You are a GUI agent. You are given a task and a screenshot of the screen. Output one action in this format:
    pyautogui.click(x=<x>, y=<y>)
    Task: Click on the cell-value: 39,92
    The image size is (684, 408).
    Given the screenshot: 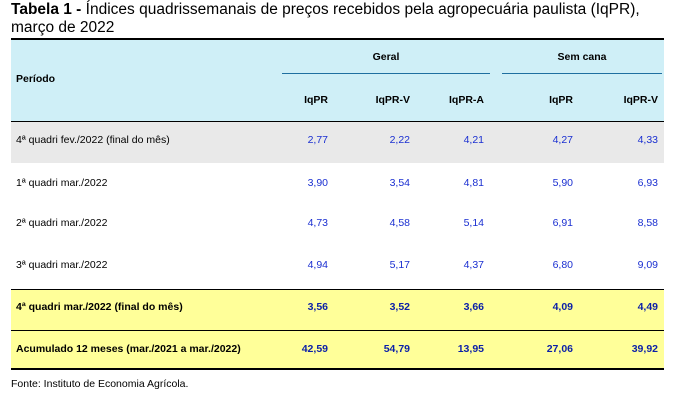 What is the action you would take?
    pyautogui.click(x=644, y=349)
    